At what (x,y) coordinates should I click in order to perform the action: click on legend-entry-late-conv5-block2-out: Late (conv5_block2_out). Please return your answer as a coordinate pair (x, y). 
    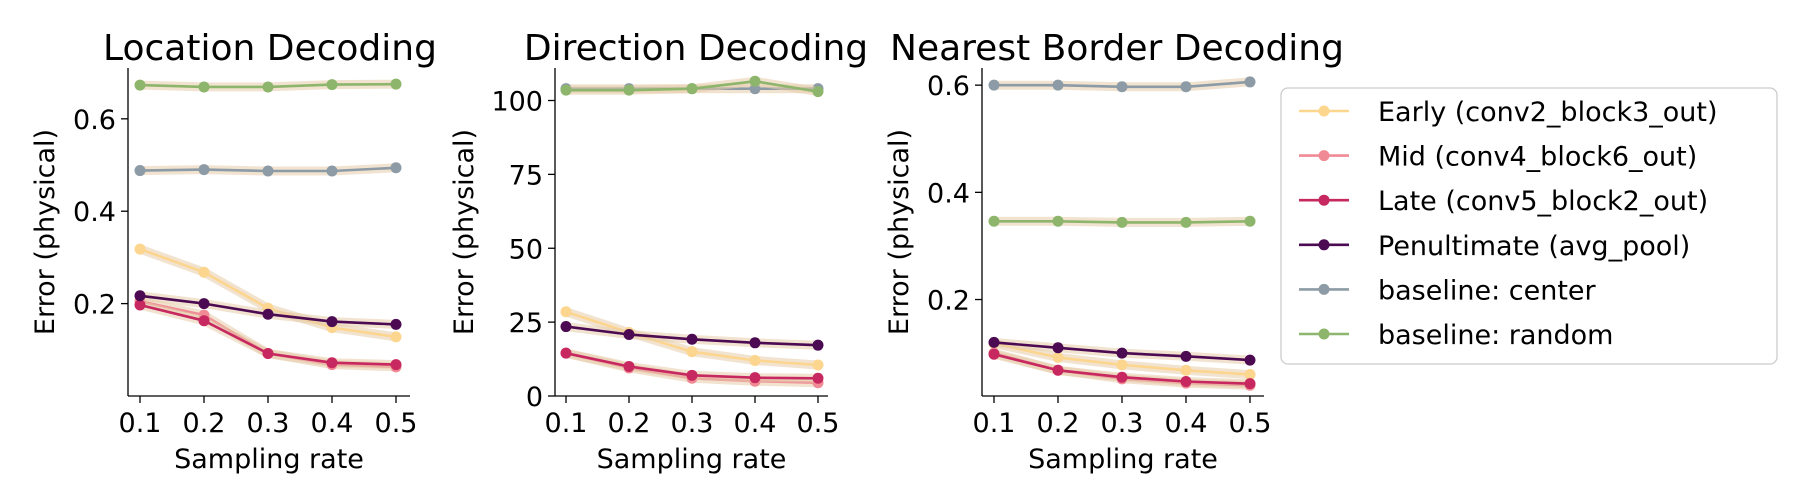
    Looking at the image, I should click on (1503, 201).